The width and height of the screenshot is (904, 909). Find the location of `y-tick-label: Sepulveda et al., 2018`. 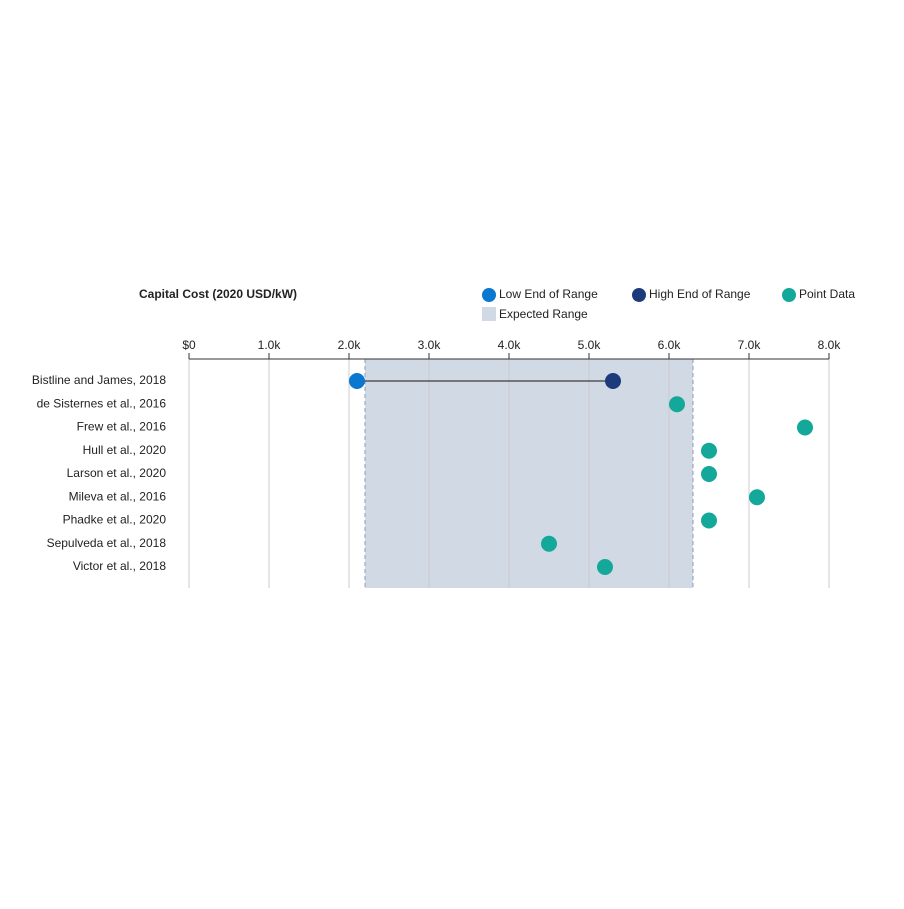

y-tick-label: Sepulveda et al., 2018 is located at coordinates (107, 543).